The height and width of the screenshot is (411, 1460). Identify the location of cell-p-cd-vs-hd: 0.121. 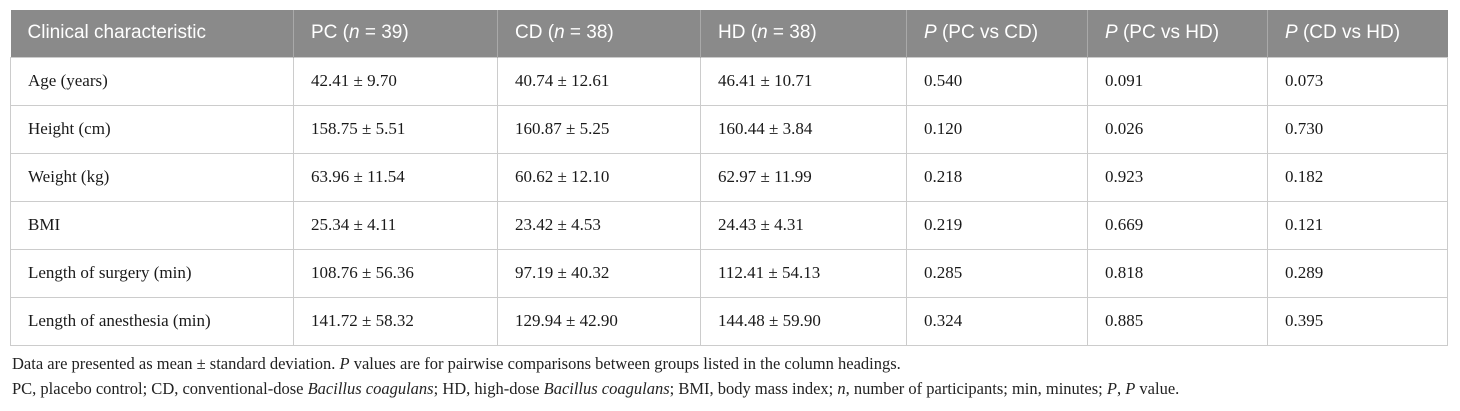
(1357, 225).